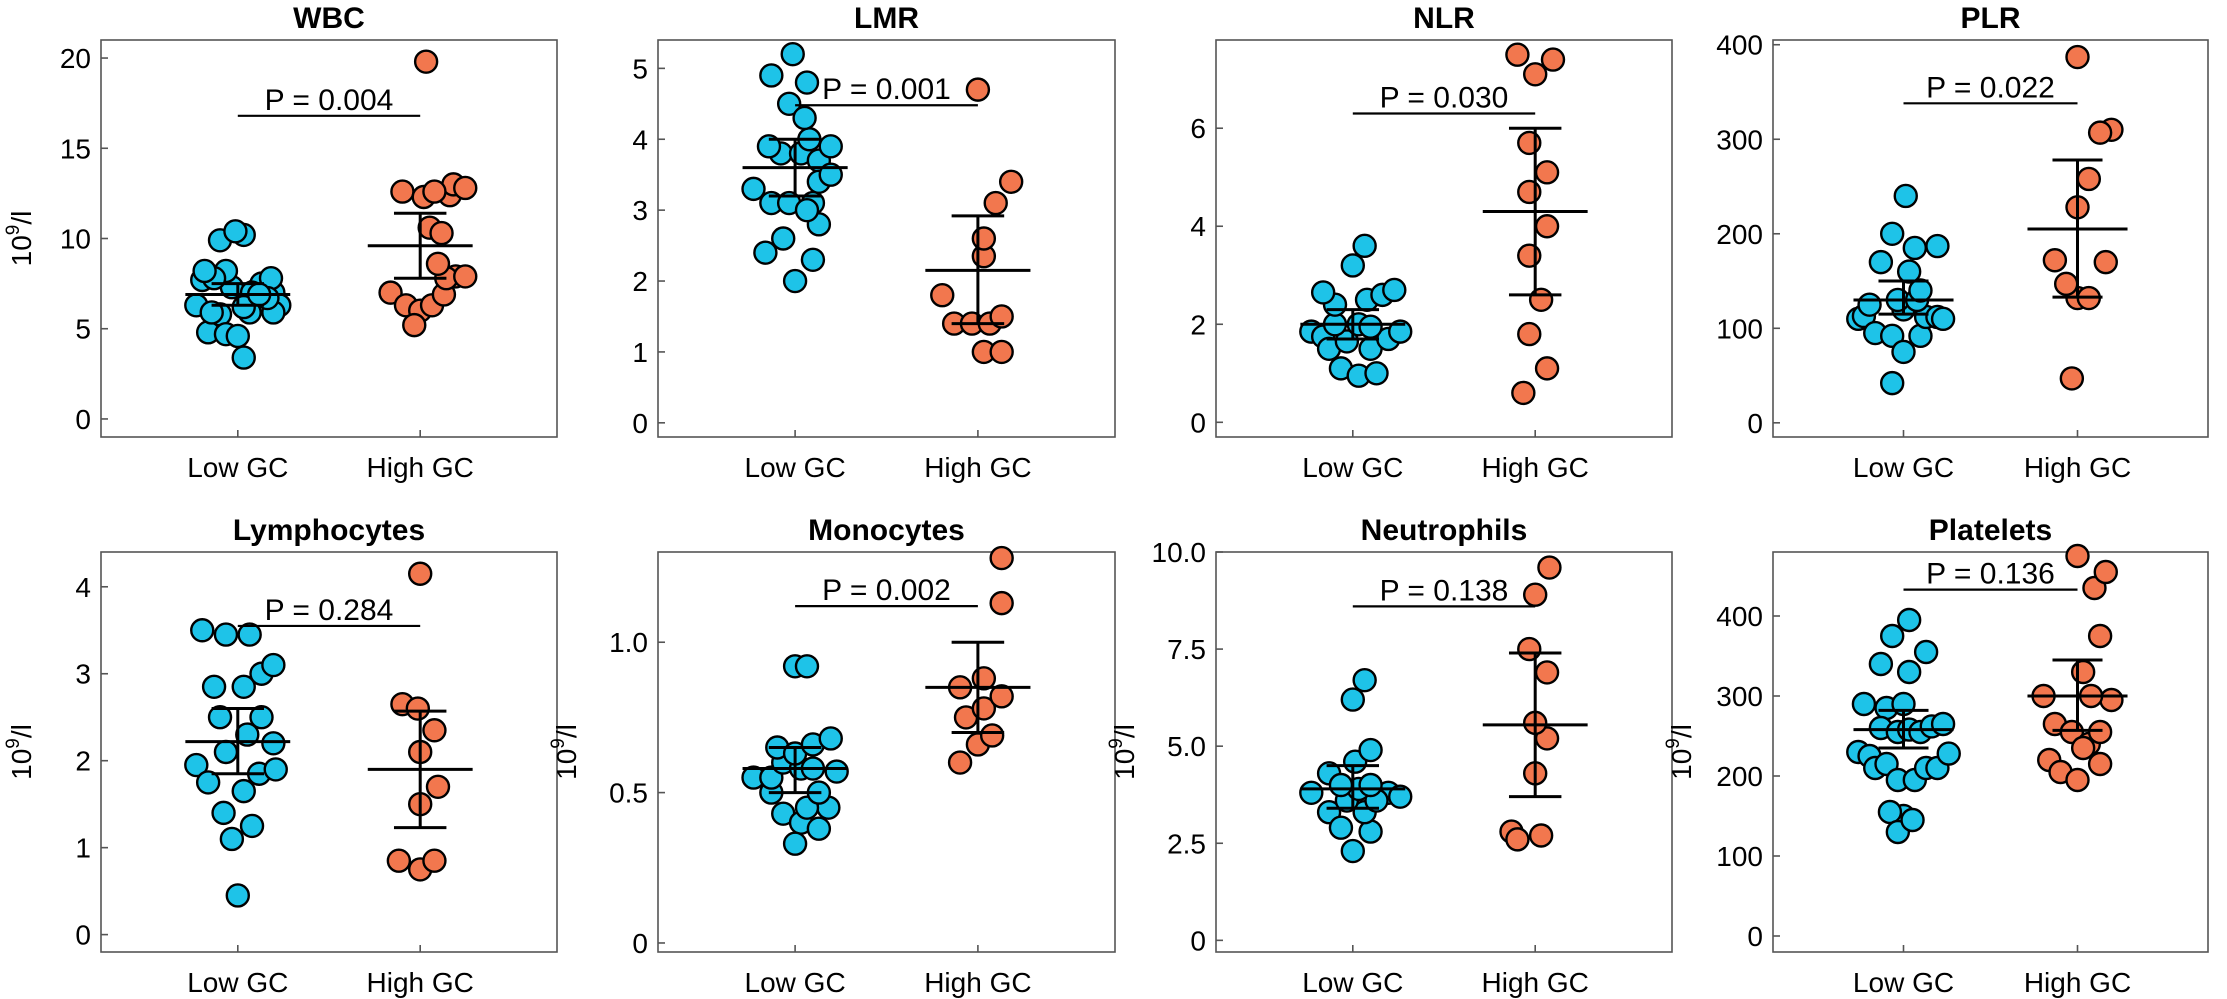 This screenshot has width=2227, height=999. What do you see at coordinates (1739, 616) in the screenshot?
I see `y-tick-label: 400` at bounding box center [1739, 616].